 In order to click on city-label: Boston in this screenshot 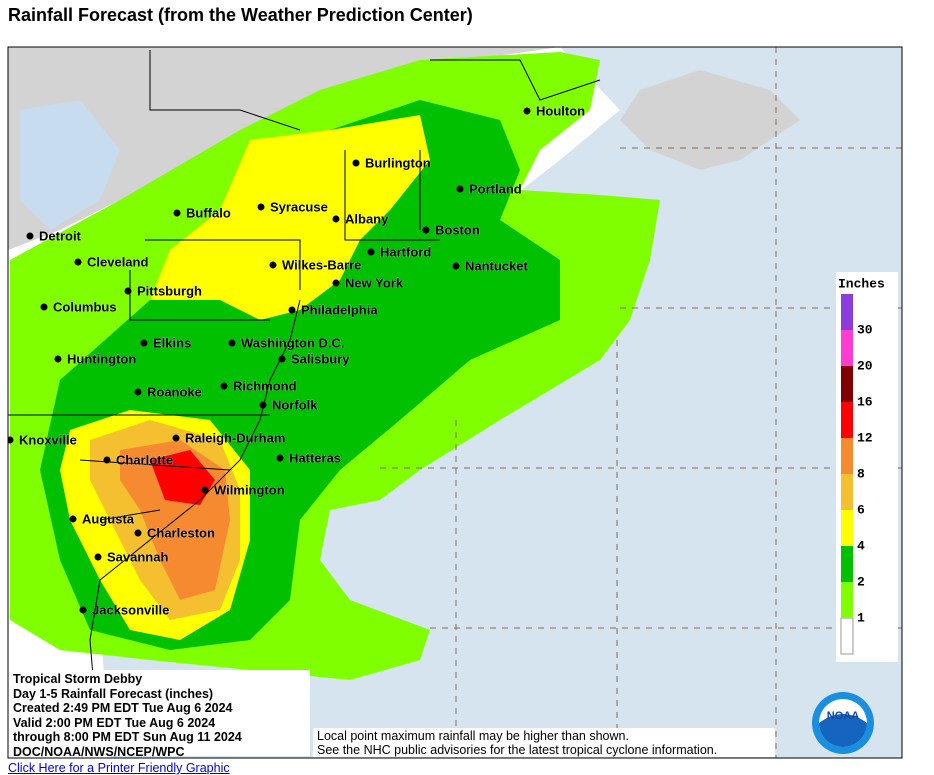, I will do `click(457, 229)`.